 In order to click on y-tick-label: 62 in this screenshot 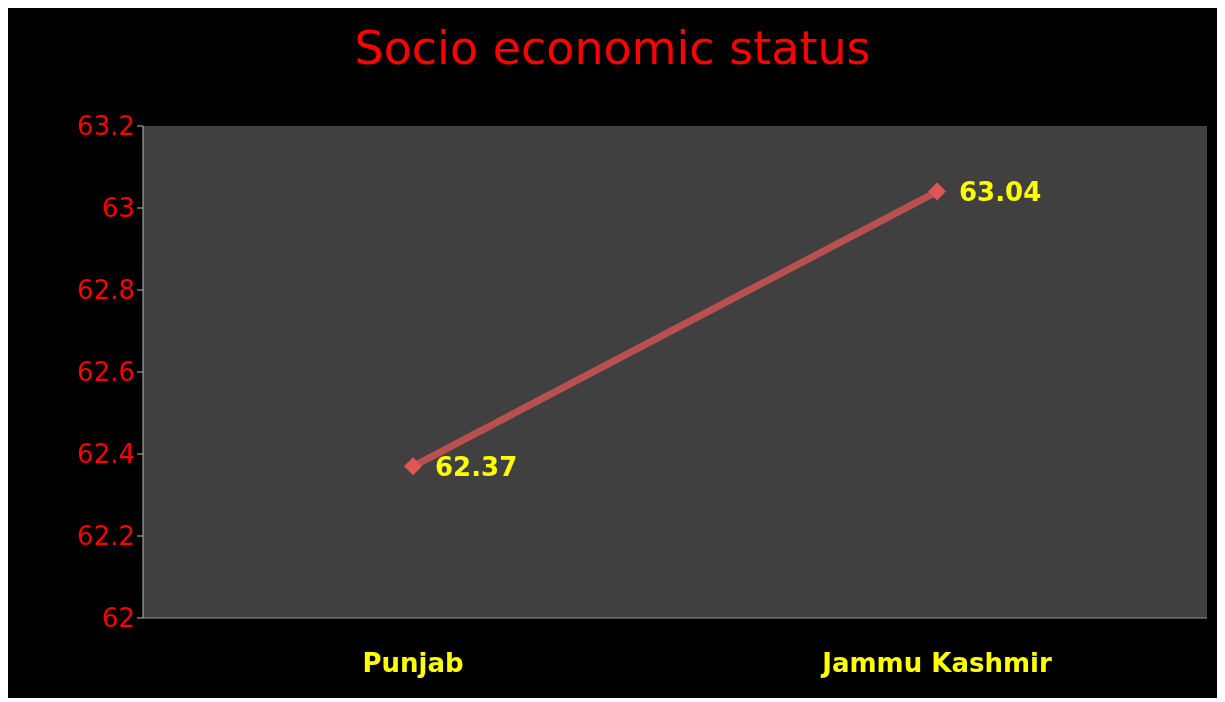, I will do `click(118, 618)`.